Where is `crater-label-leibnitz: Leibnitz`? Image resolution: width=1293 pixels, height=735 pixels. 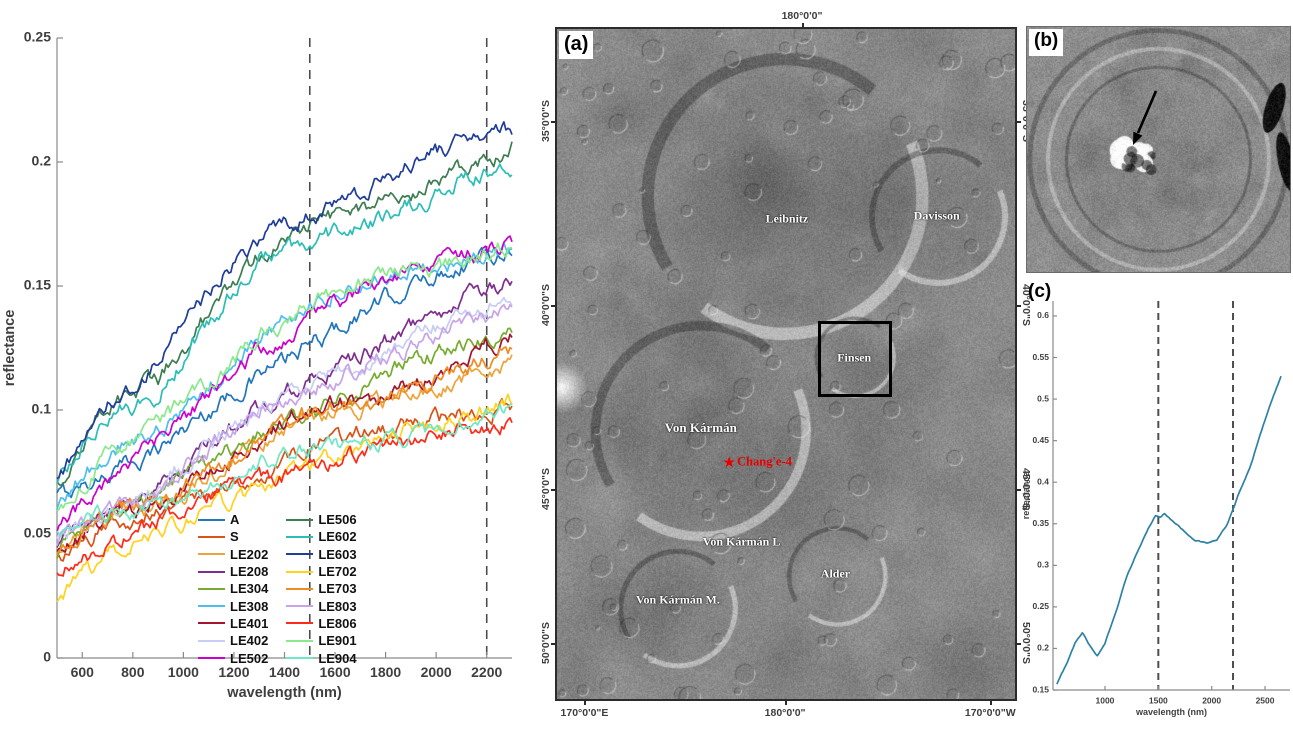 crater-label-leibnitz: Leibnitz is located at coordinates (787, 218).